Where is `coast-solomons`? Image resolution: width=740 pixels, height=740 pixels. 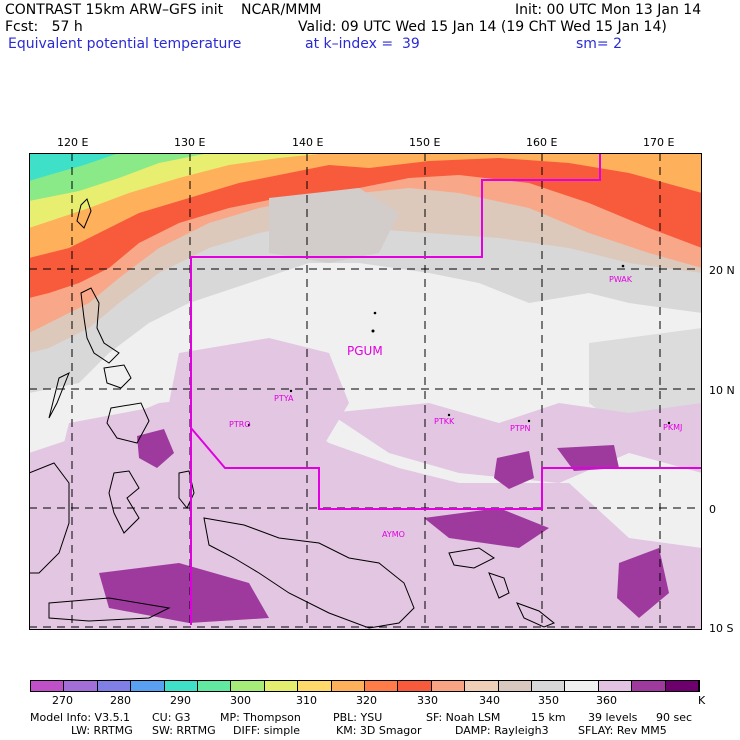 coast-solomons is located at coordinates (535, 615).